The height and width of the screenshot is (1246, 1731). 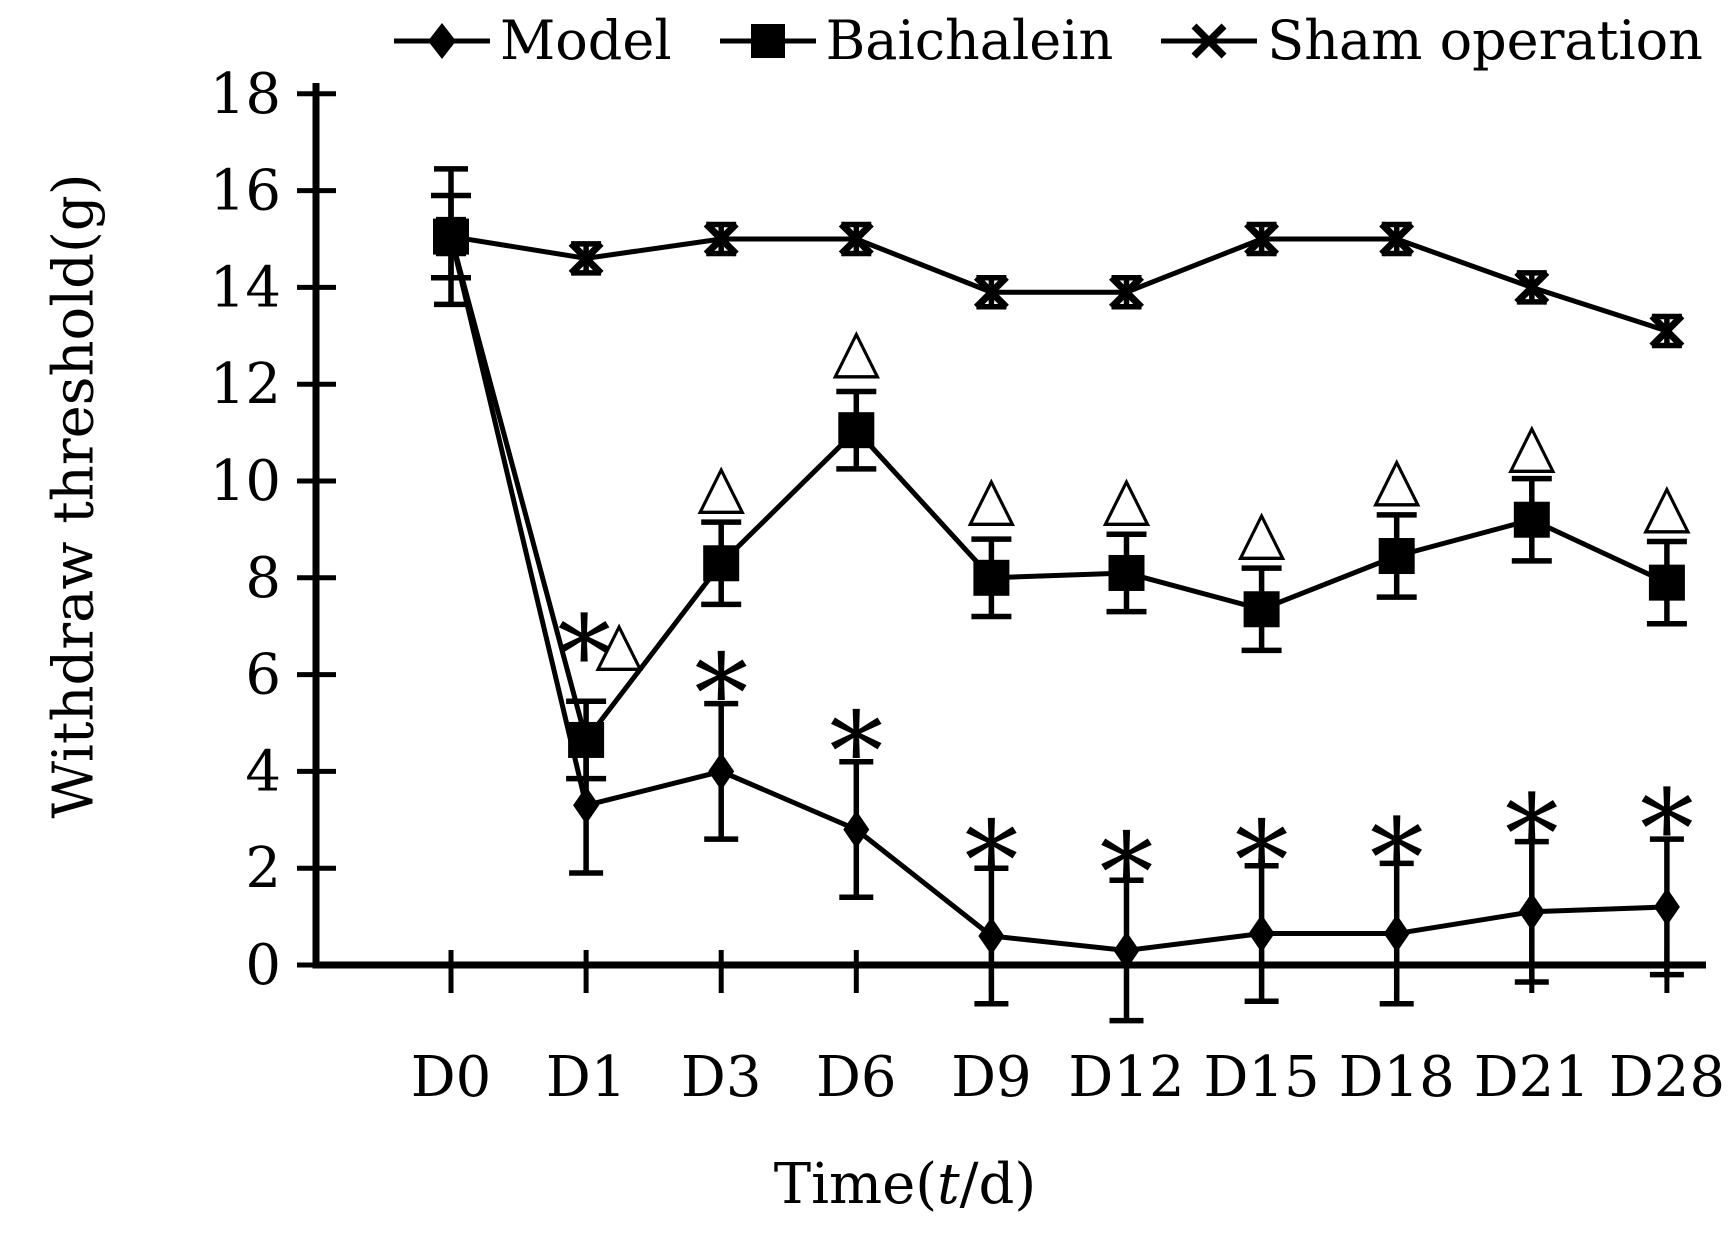 I want to click on x-axis-title-suffix: /d), so click(x=998, y=1184).